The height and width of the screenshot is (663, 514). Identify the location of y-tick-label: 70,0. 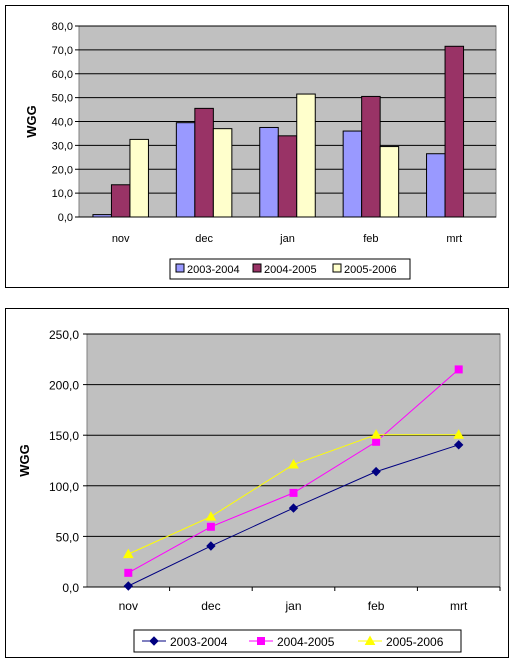
(62, 51).